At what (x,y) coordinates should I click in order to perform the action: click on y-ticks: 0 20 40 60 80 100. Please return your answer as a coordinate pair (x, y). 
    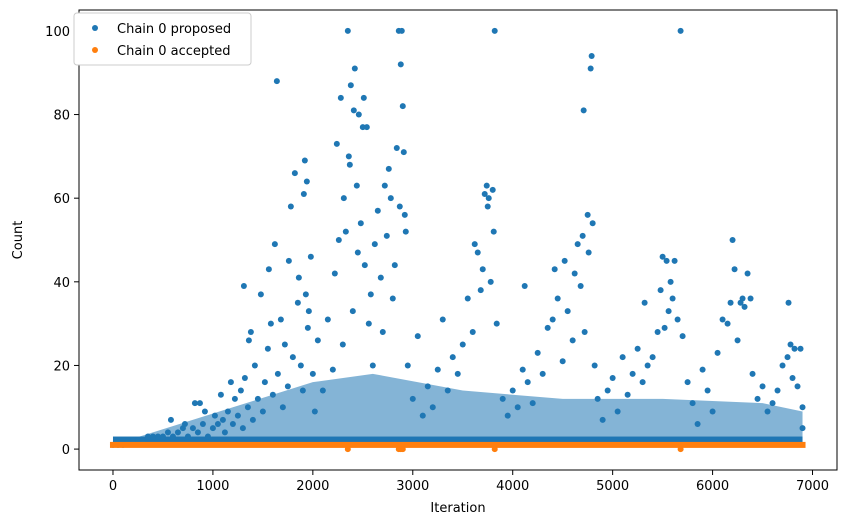
    Looking at the image, I should click on (62, 241).